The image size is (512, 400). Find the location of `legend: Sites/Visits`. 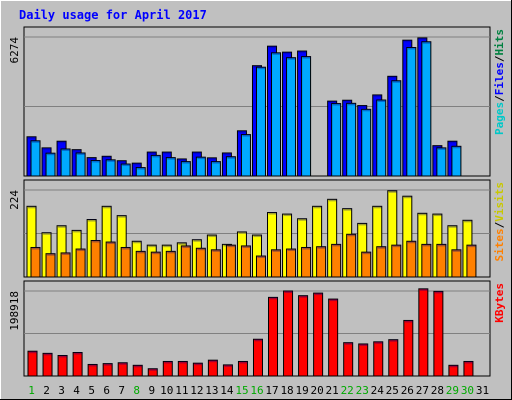

legend: Sites/Visits is located at coordinates (499, 222).